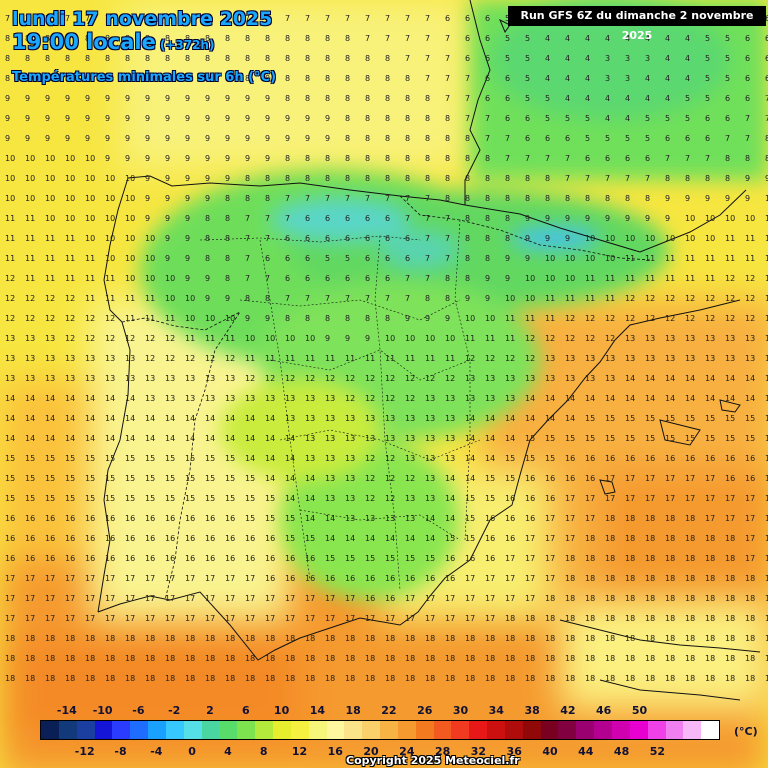 The width and height of the screenshot is (768, 768). Describe the element at coordinates (550, 751) in the screenshot. I see `scale-label: 40` at that location.